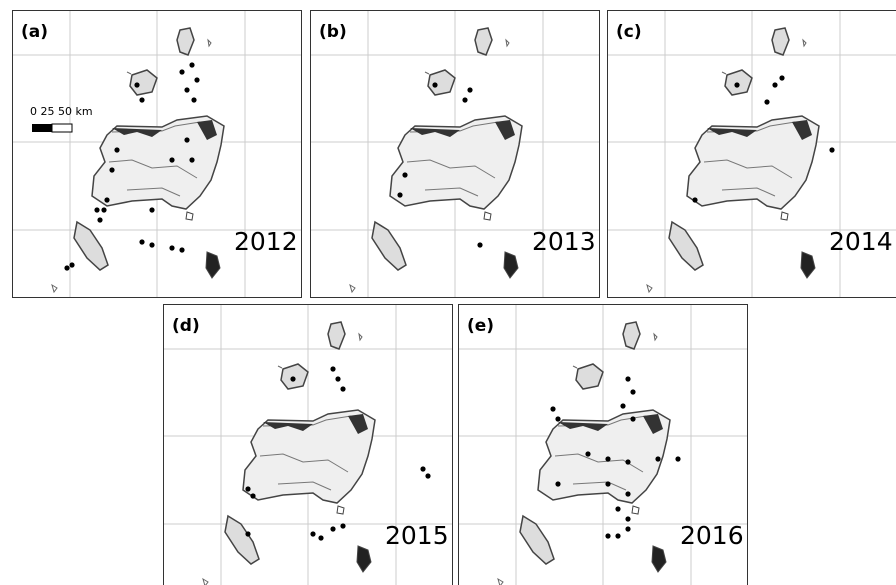  I want to click on year-label: 2016, so click(712, 535).